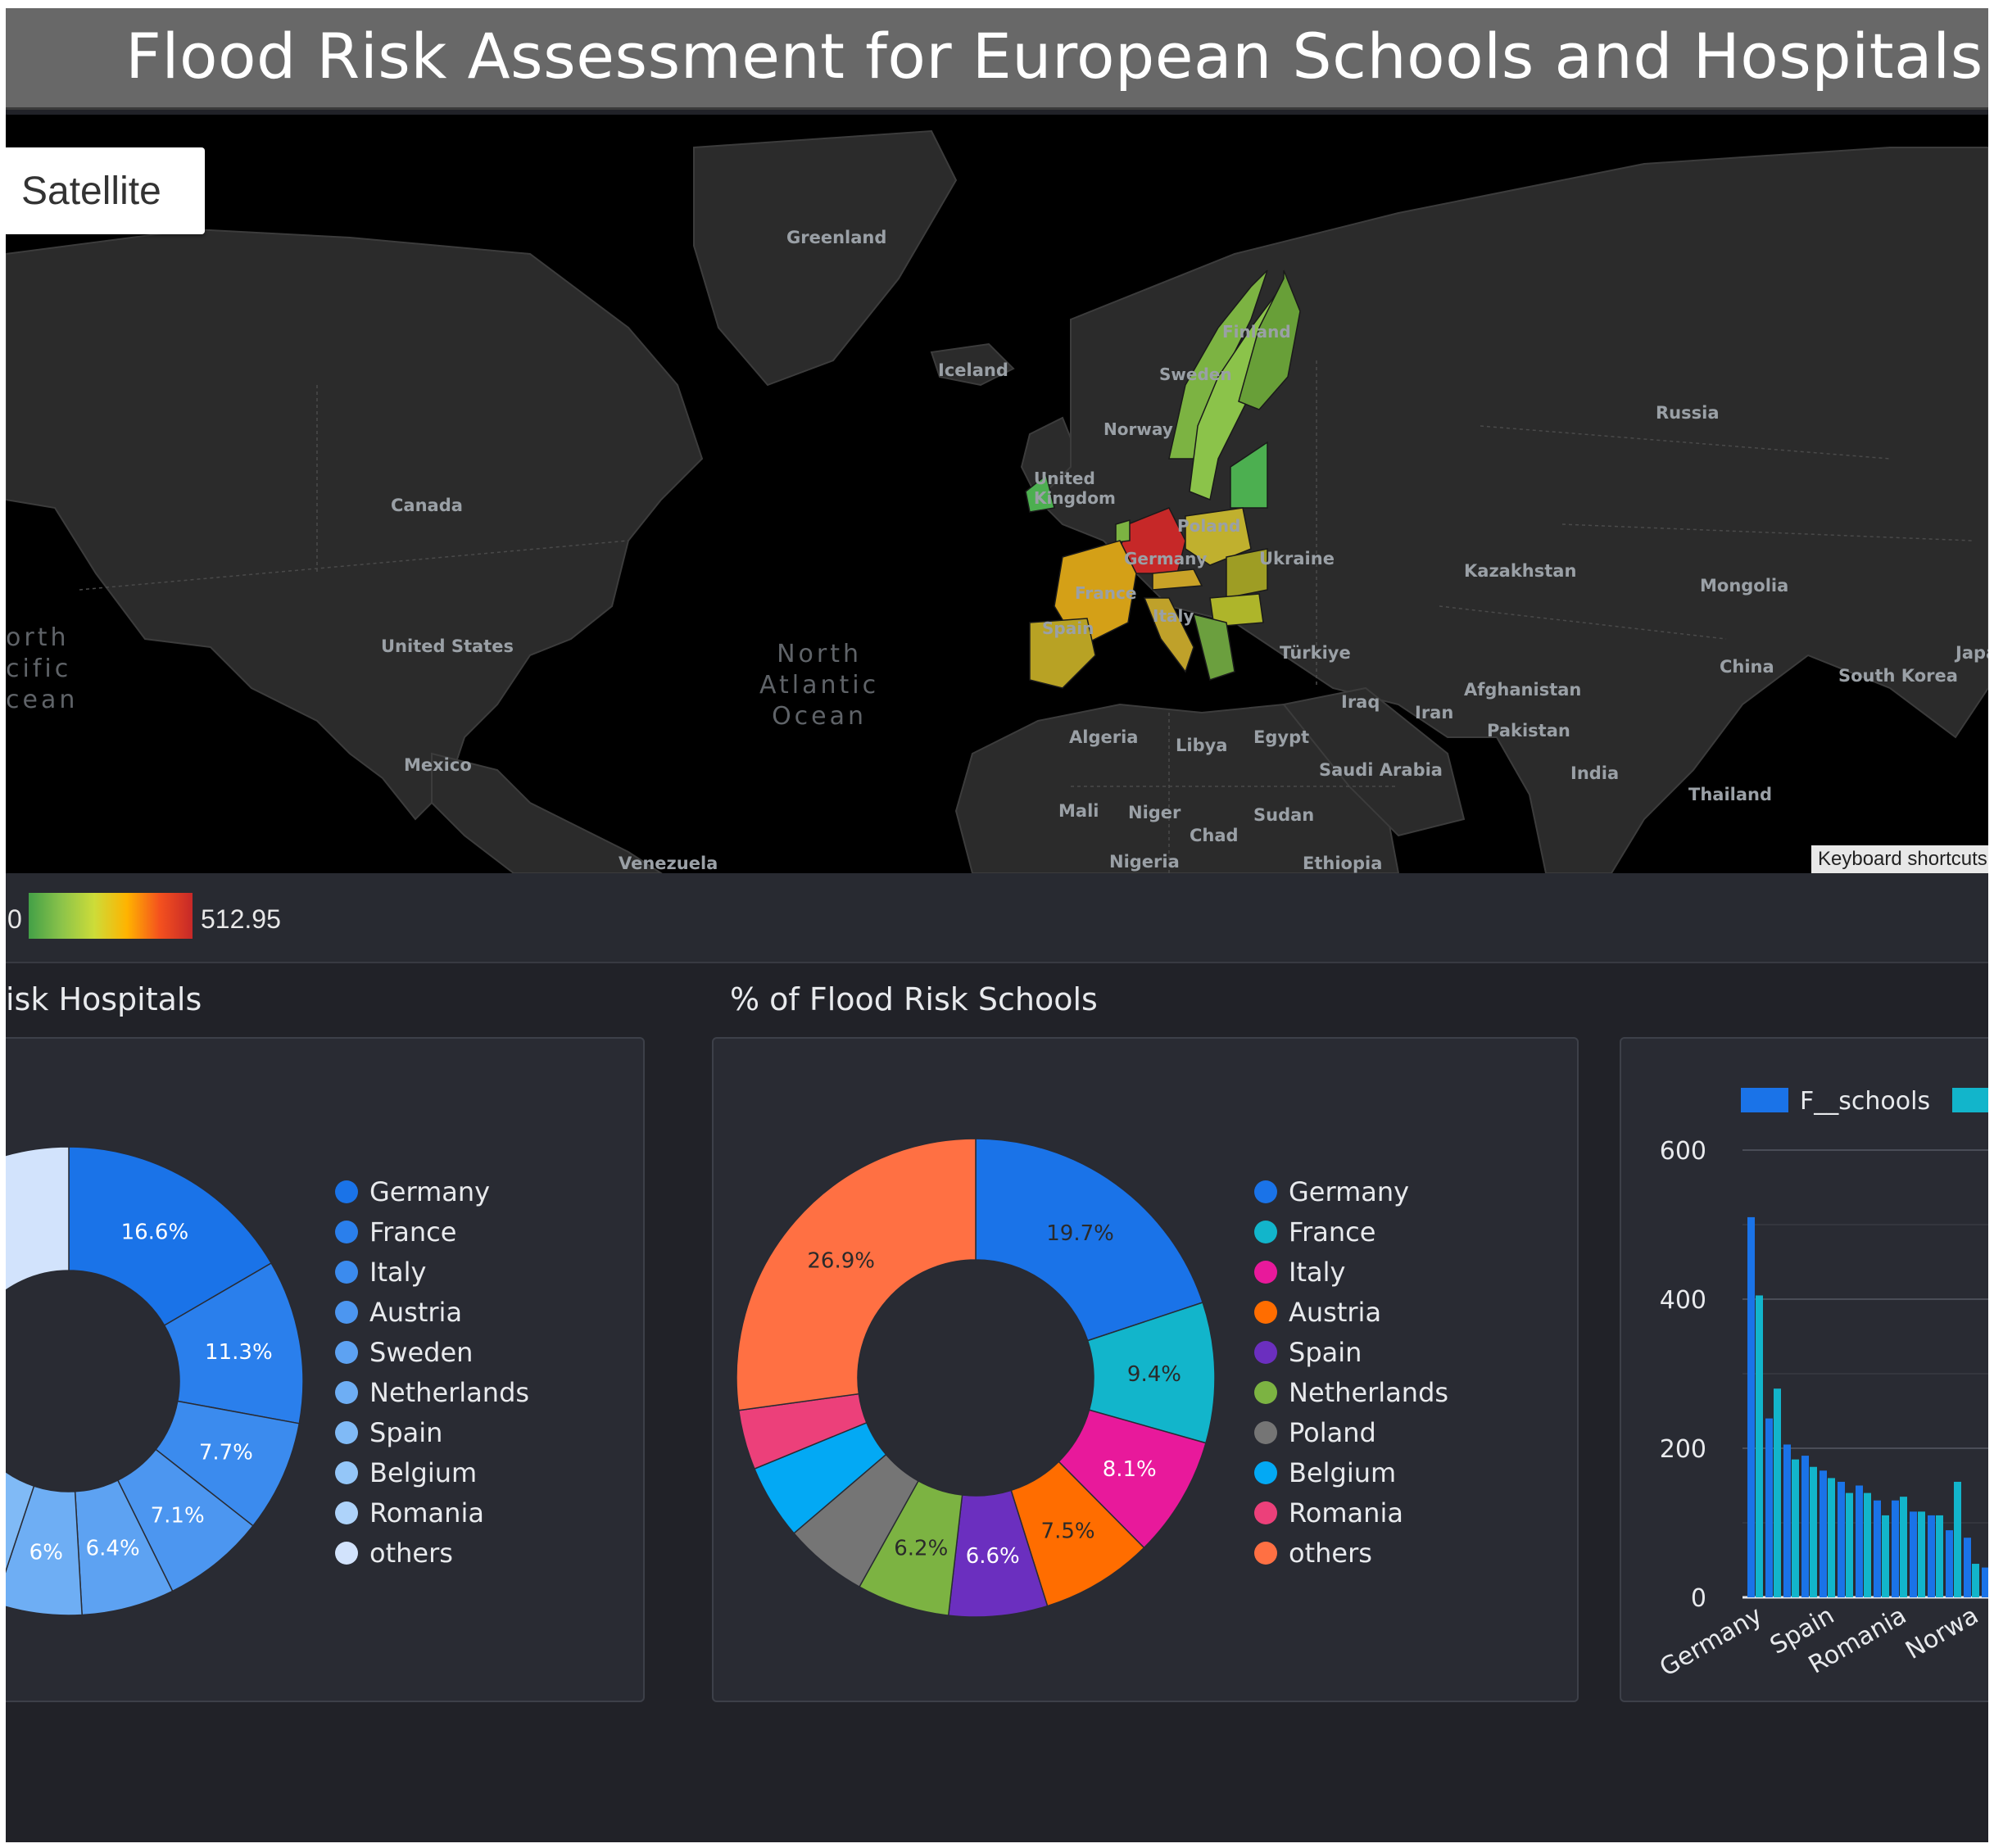 The image size is (1994, 1848). Describe the element at coordinates (1297, 558) in the screenshot. I see `map-label-ukraine: Ukraine` at that location.